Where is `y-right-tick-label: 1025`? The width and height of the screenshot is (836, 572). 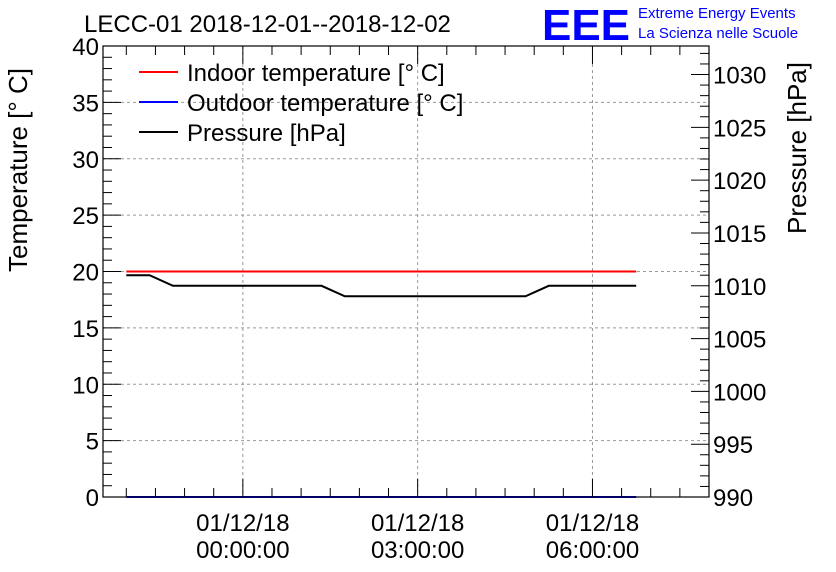 y-right-tick-label: 1025 is located at coordinates (739, 128).